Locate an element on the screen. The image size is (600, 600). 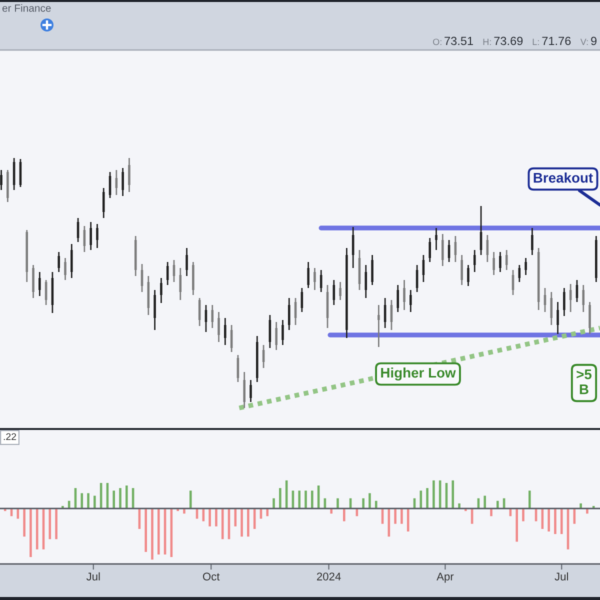
text: 9 is located at coordinates (594, 41).